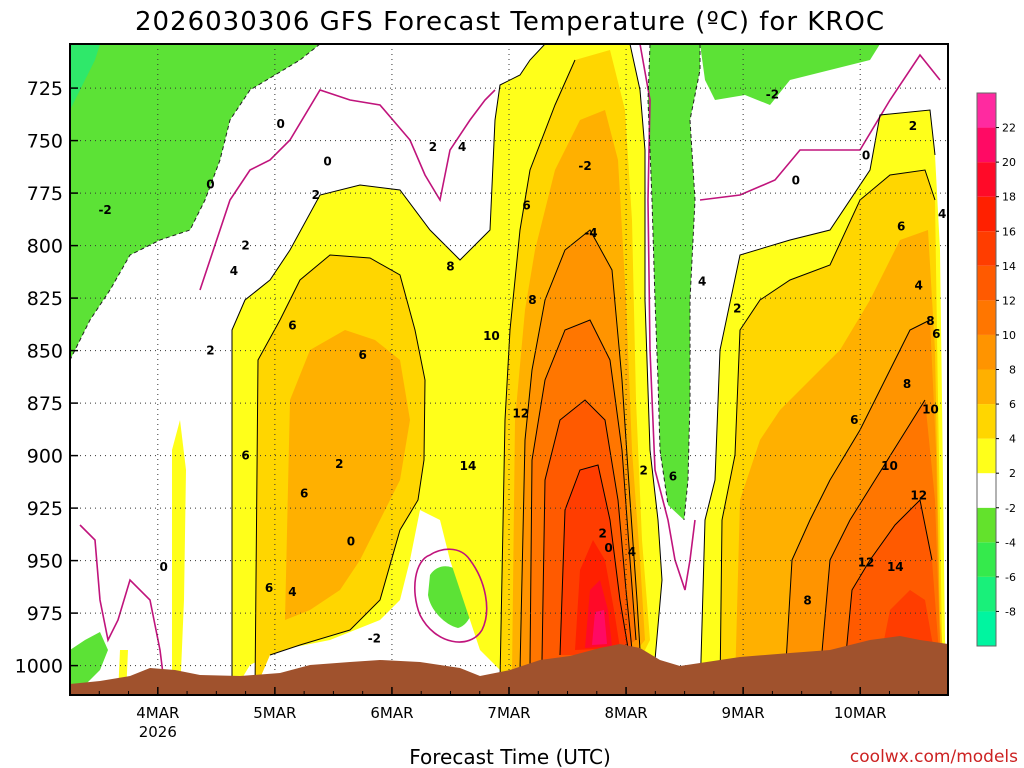  Describe the element at coordinates (85, 77) in the screenshot. I see `green-region-top-left` at that location.